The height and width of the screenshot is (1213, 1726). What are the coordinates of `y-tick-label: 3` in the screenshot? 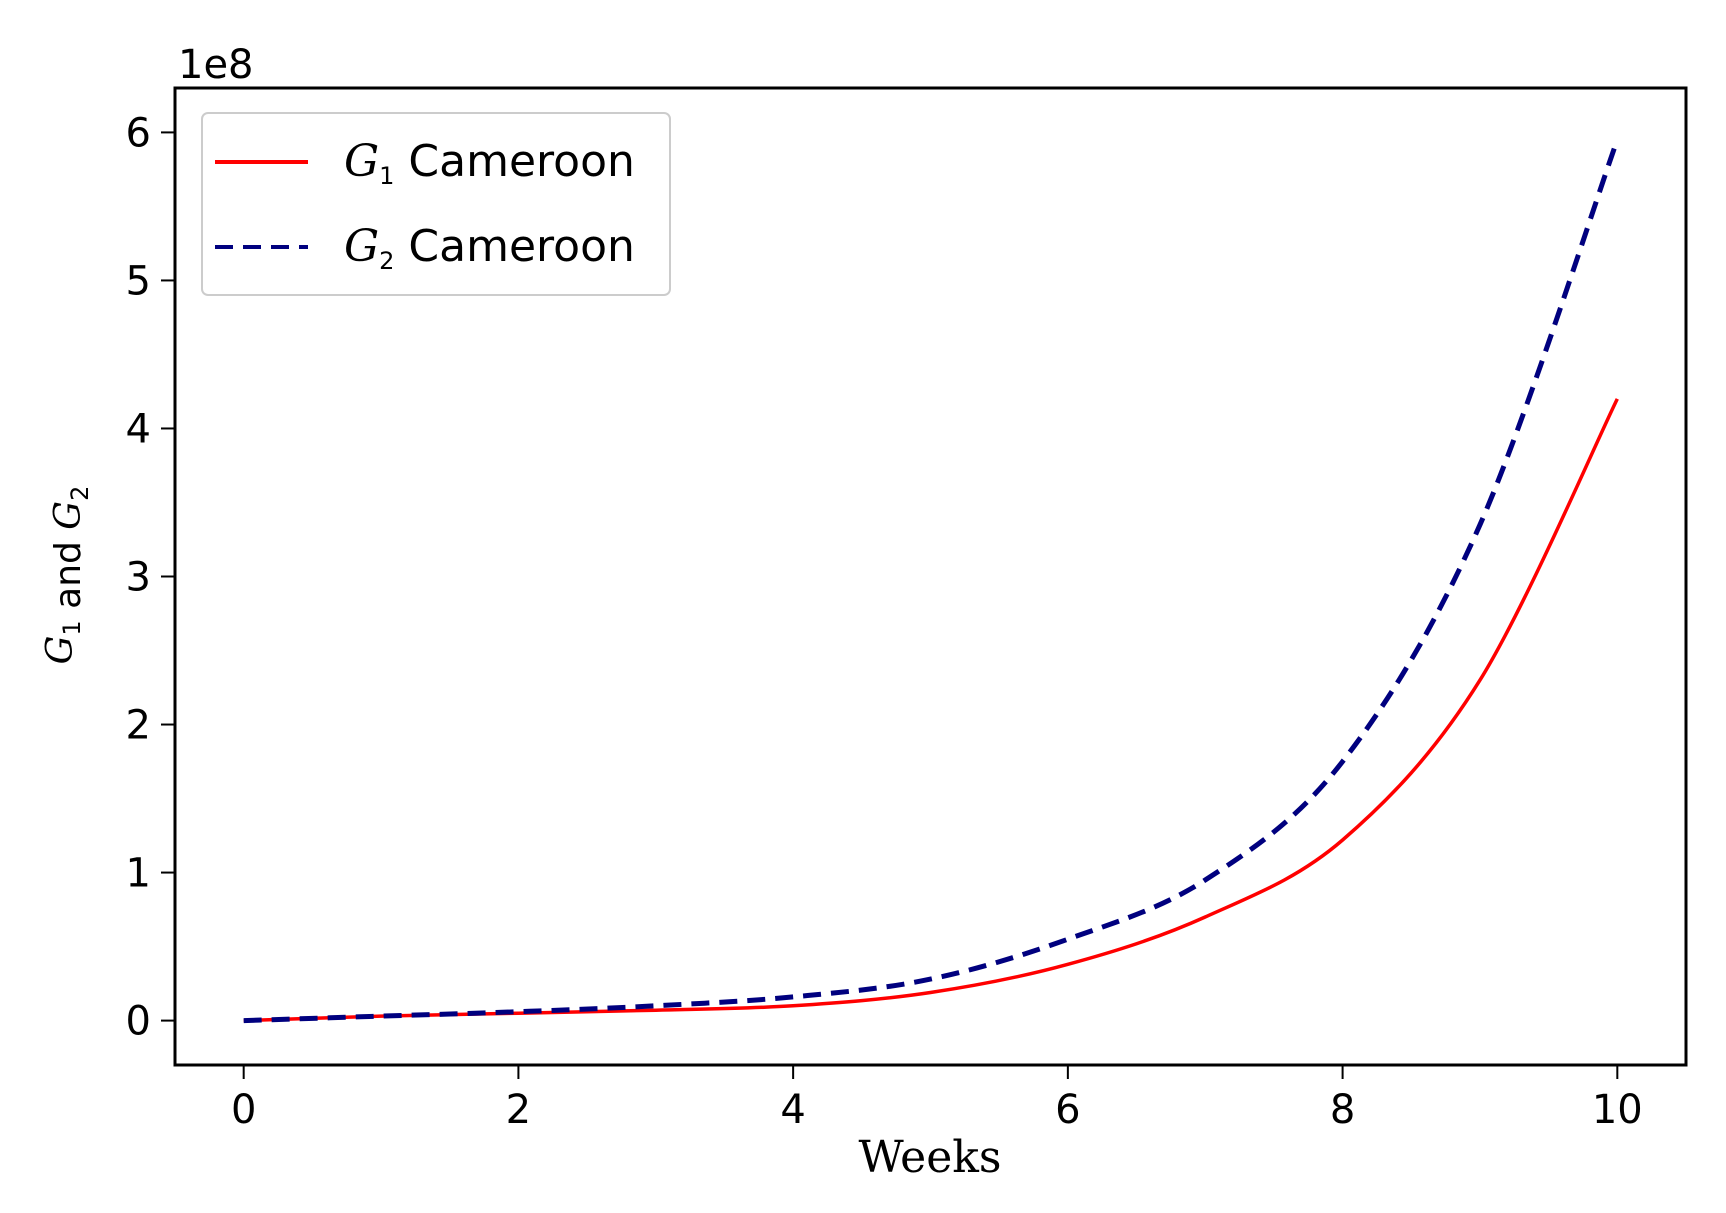 It's located at (138, 578).